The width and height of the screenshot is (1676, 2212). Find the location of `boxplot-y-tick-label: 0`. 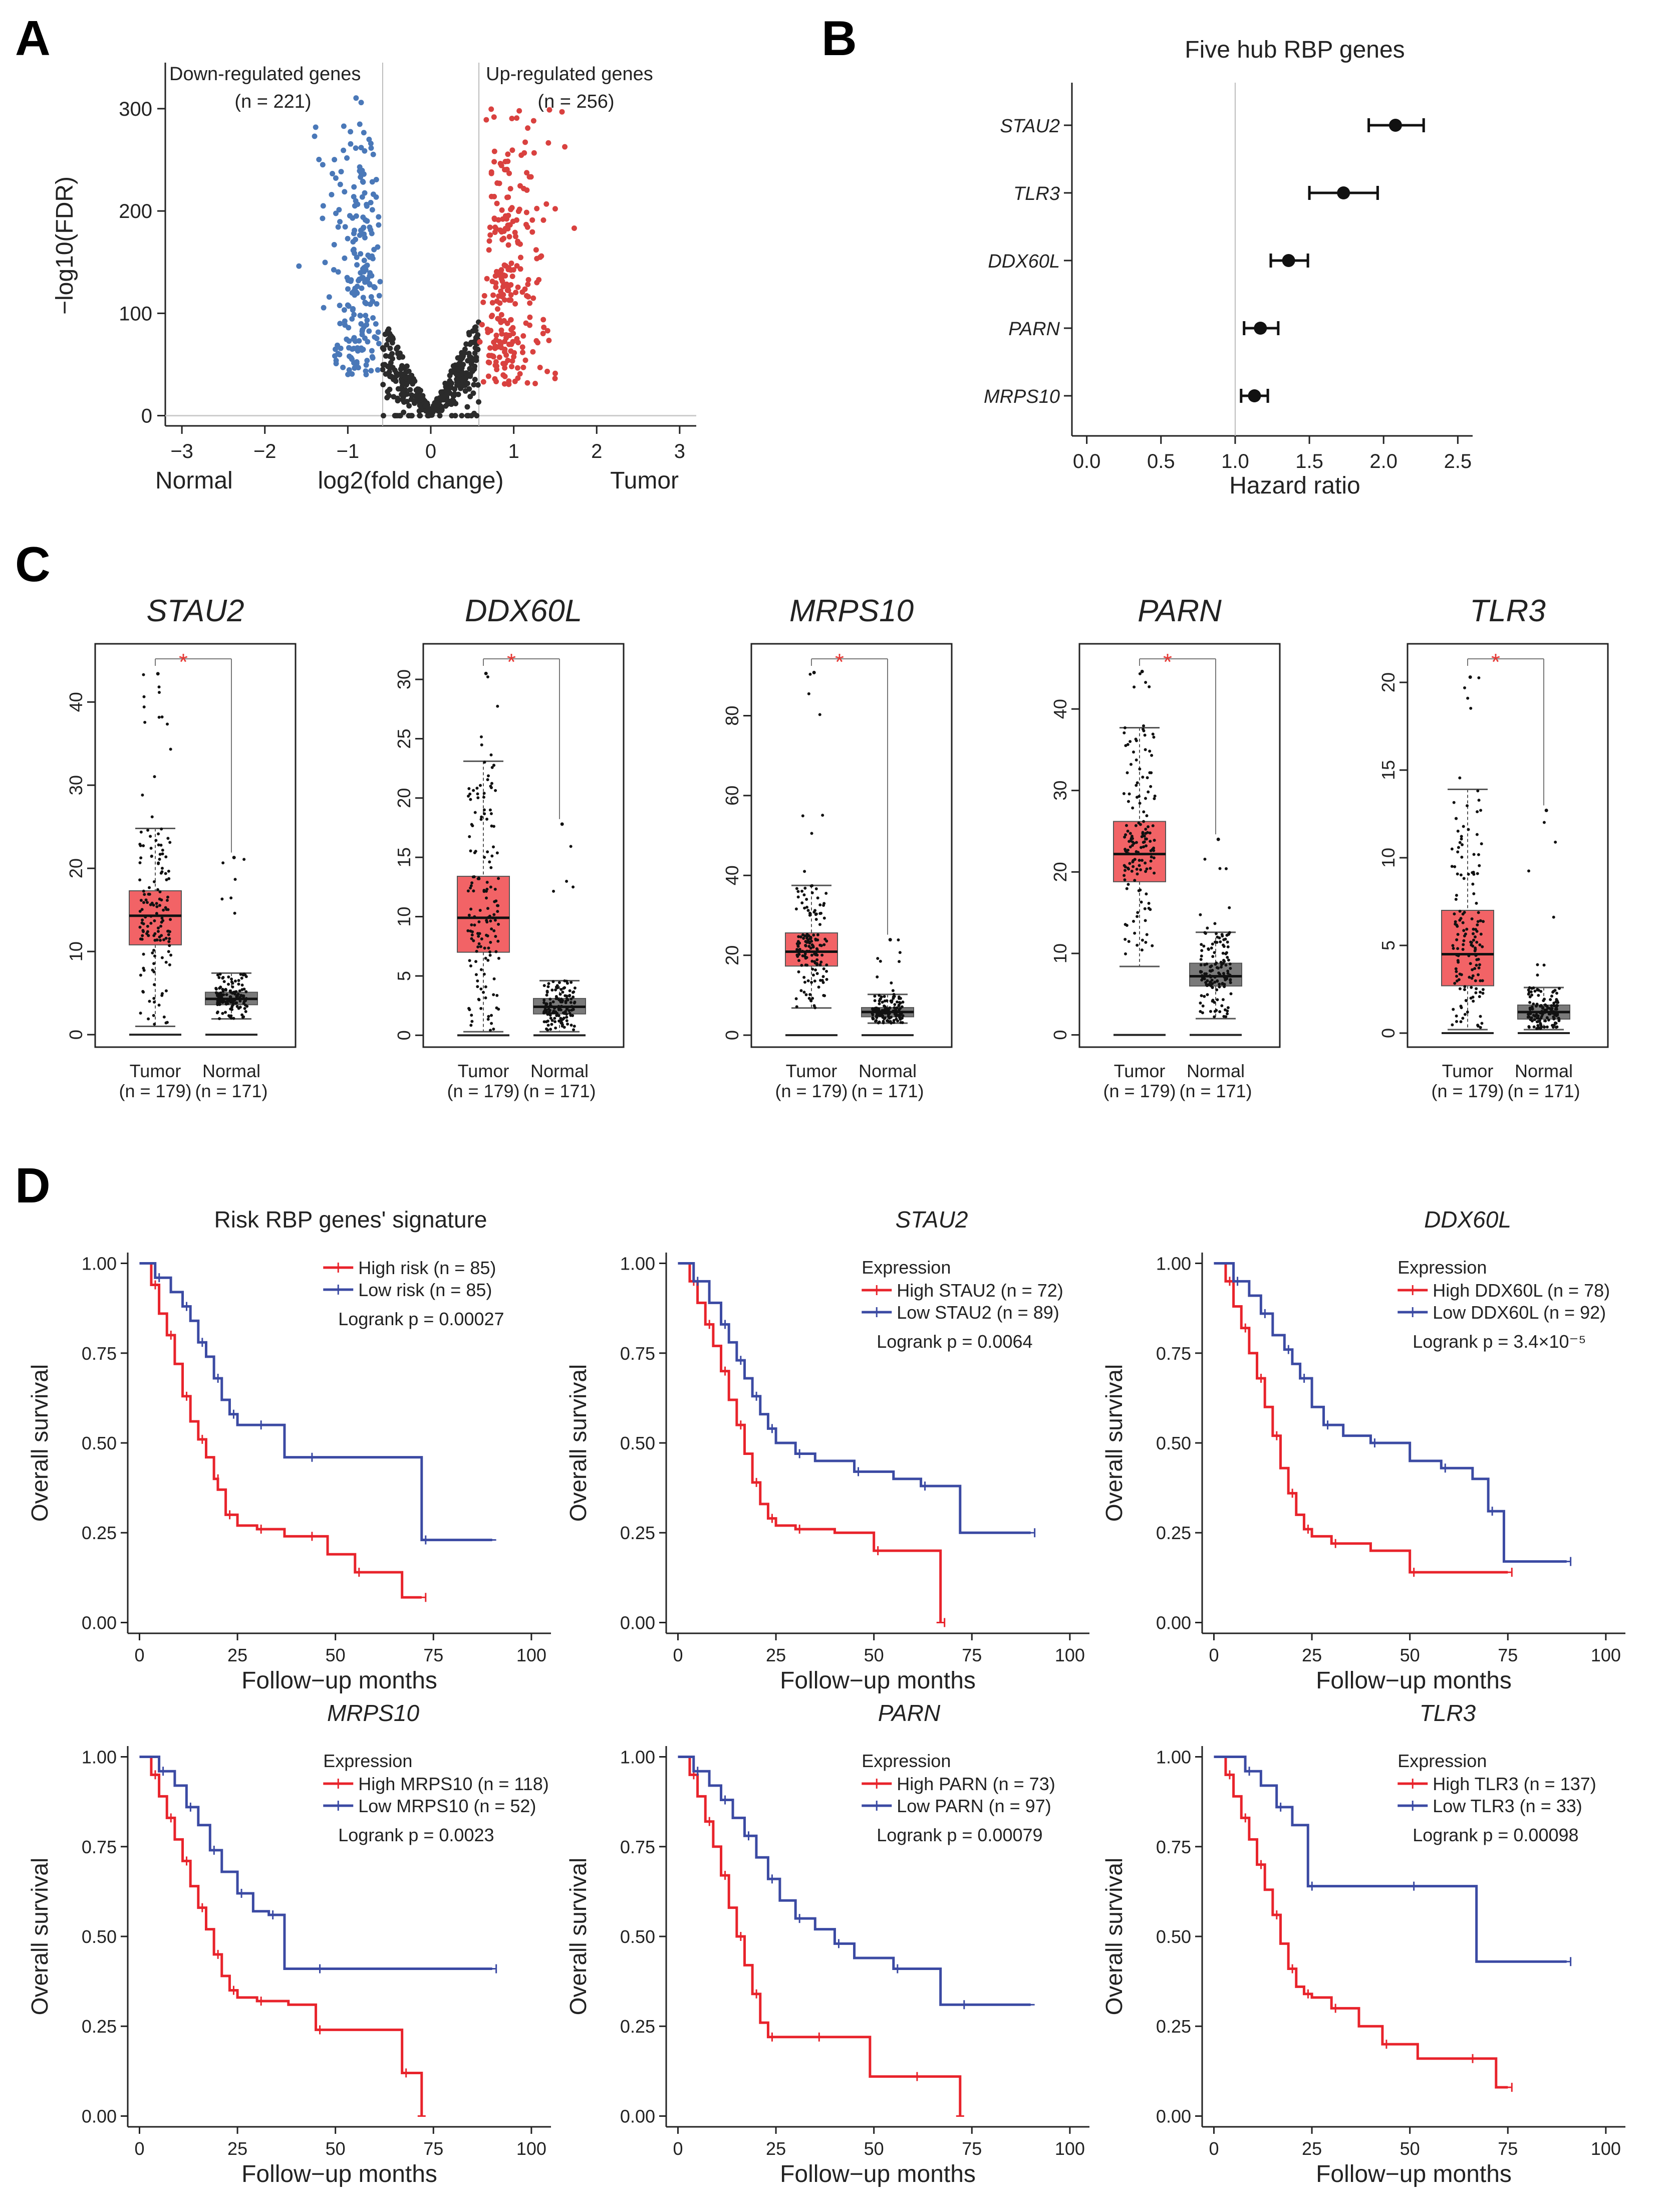

boxplot-y-tick-label: 0 is located at coordinates (732, 1035).